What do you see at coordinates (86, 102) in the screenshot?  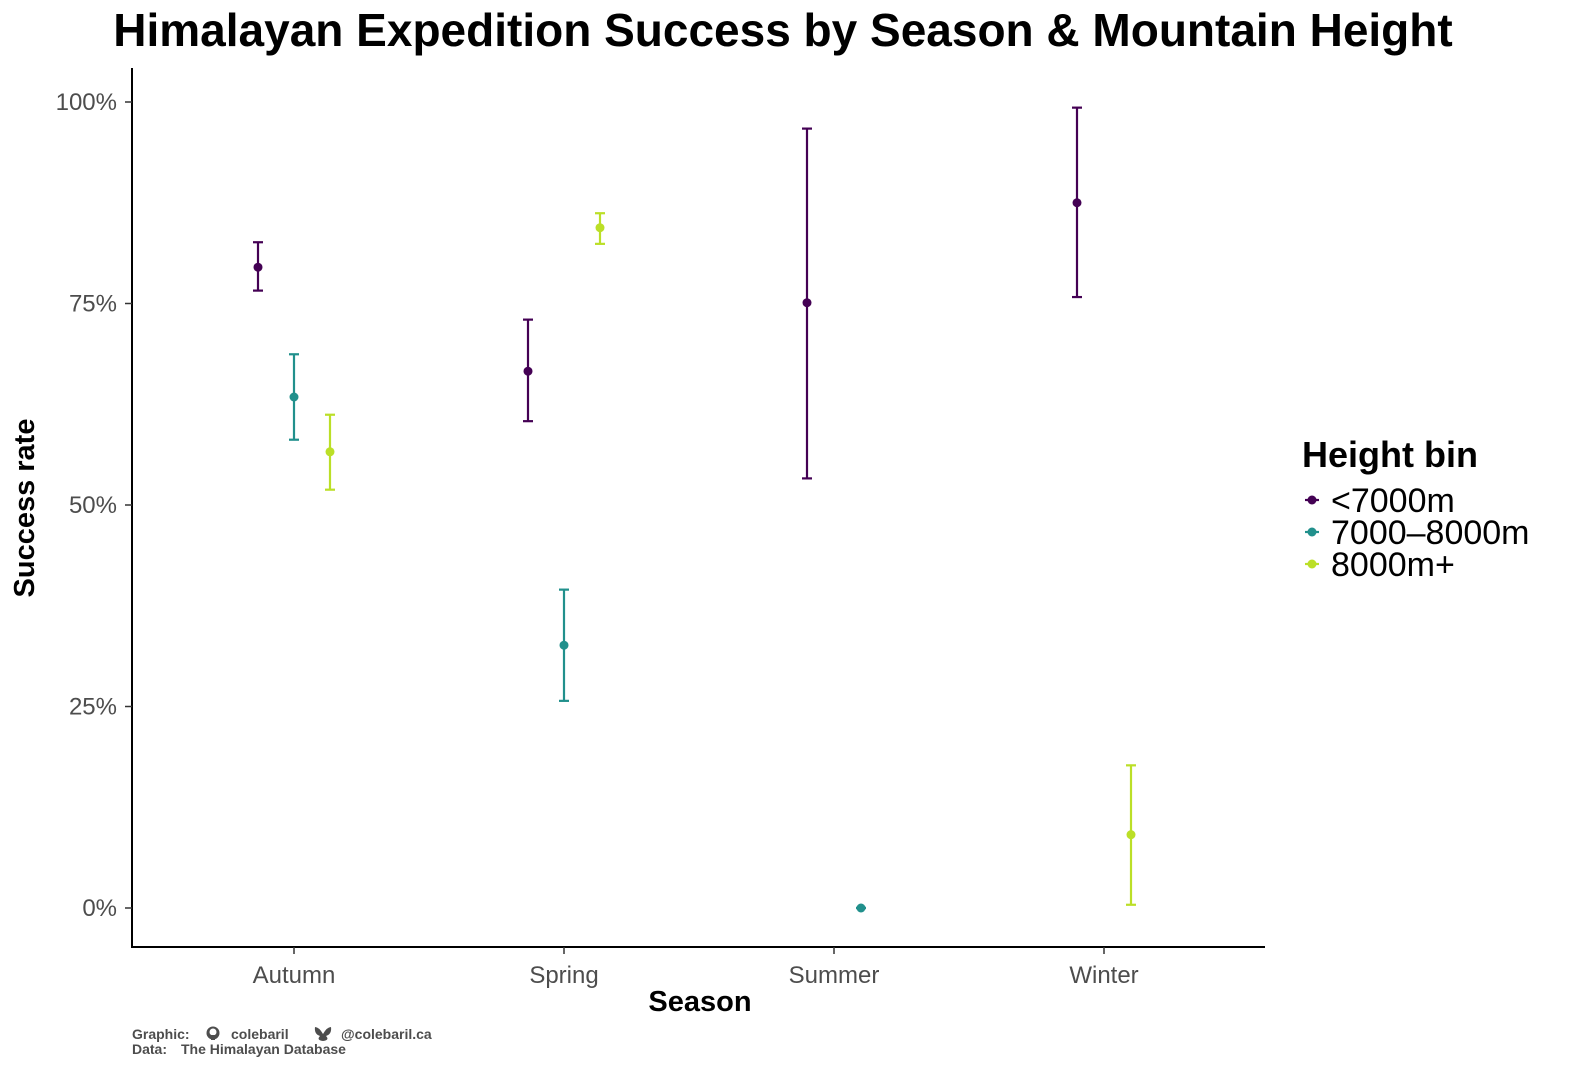 I see `y-tick-label: 100%` at bounding box center [86, 102].